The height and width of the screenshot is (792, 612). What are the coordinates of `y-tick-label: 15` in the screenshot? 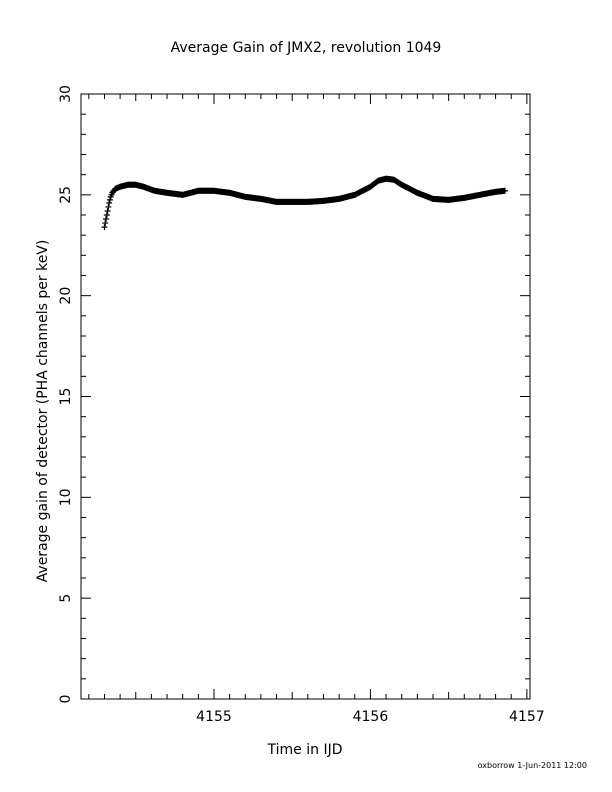 It's located at (66, 397).